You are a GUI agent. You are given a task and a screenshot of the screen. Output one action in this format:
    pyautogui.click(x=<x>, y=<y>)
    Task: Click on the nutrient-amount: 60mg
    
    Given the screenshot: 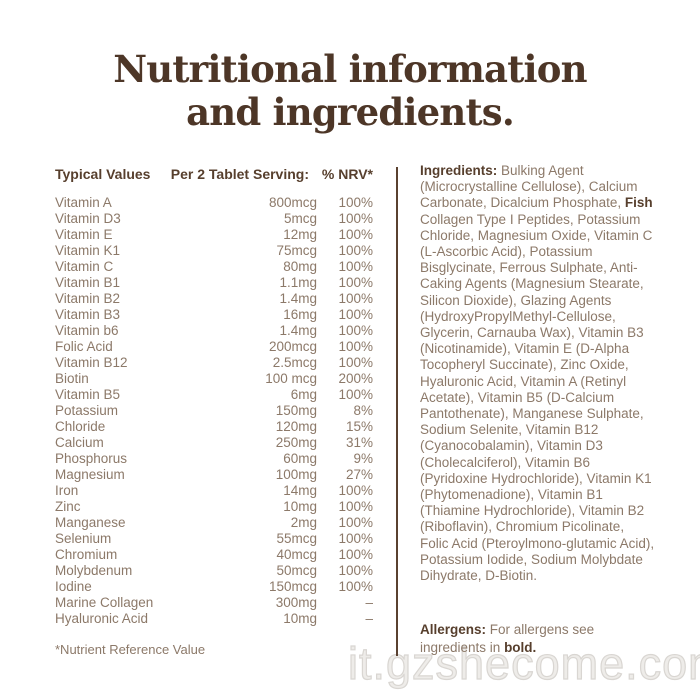 What is the action you would take?
    pyautogui.click(x=300, y=458)
    